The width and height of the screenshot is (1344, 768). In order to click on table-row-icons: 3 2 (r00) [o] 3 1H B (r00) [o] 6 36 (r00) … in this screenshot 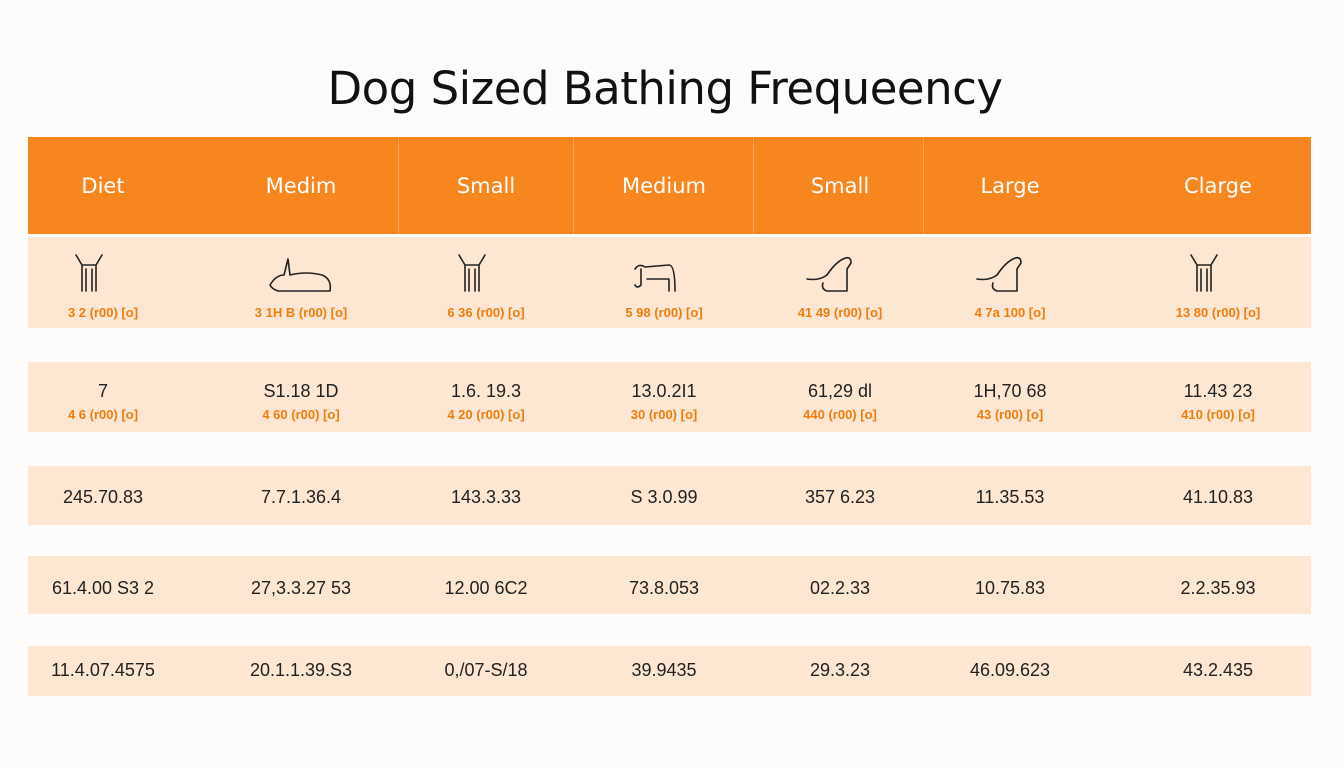, I will do `click(669, 282)`.